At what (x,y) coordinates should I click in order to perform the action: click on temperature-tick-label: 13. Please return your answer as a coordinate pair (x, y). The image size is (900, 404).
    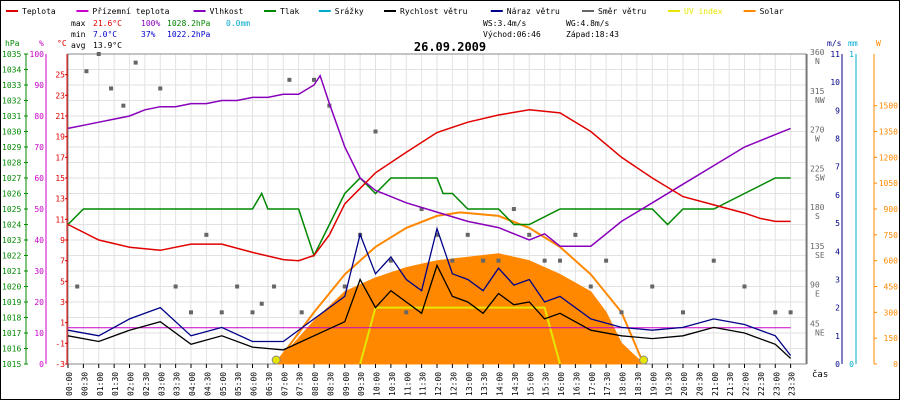
    Looking at the image, I should click on (60, 199).